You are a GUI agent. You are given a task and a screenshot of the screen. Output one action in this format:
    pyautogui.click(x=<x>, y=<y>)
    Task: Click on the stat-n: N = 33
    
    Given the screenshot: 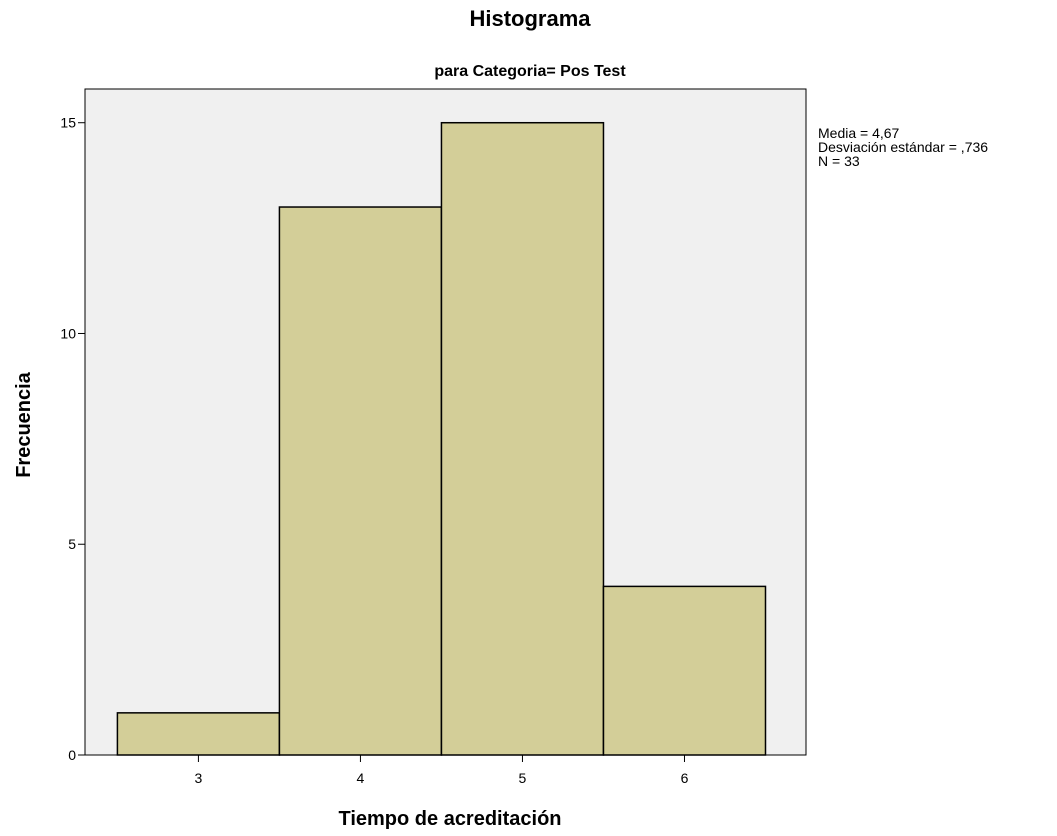 What is the action you would take?
    pyautogui.click(x=839, y=161)
    